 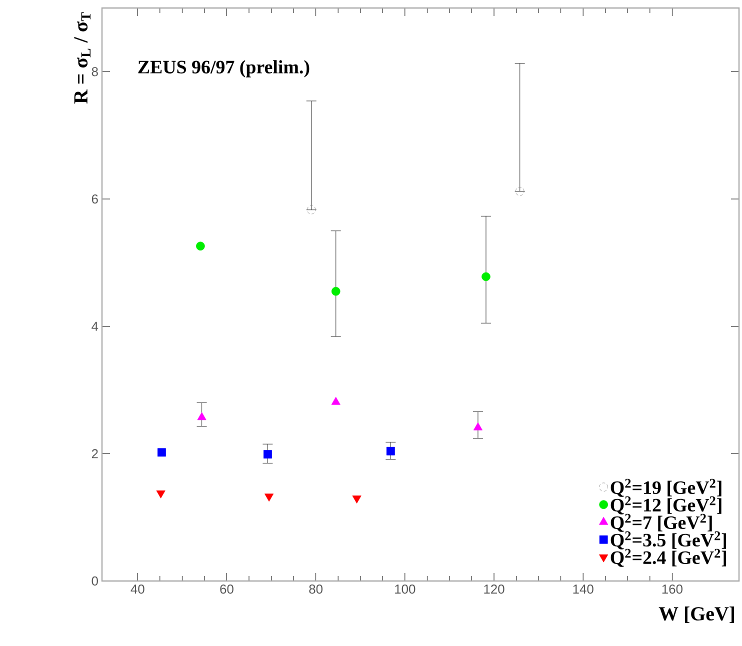 What do you see at coordinates (95, 199) in the screenshot?
I see `y-tick-label: 6` at bounding box center [95, 199].